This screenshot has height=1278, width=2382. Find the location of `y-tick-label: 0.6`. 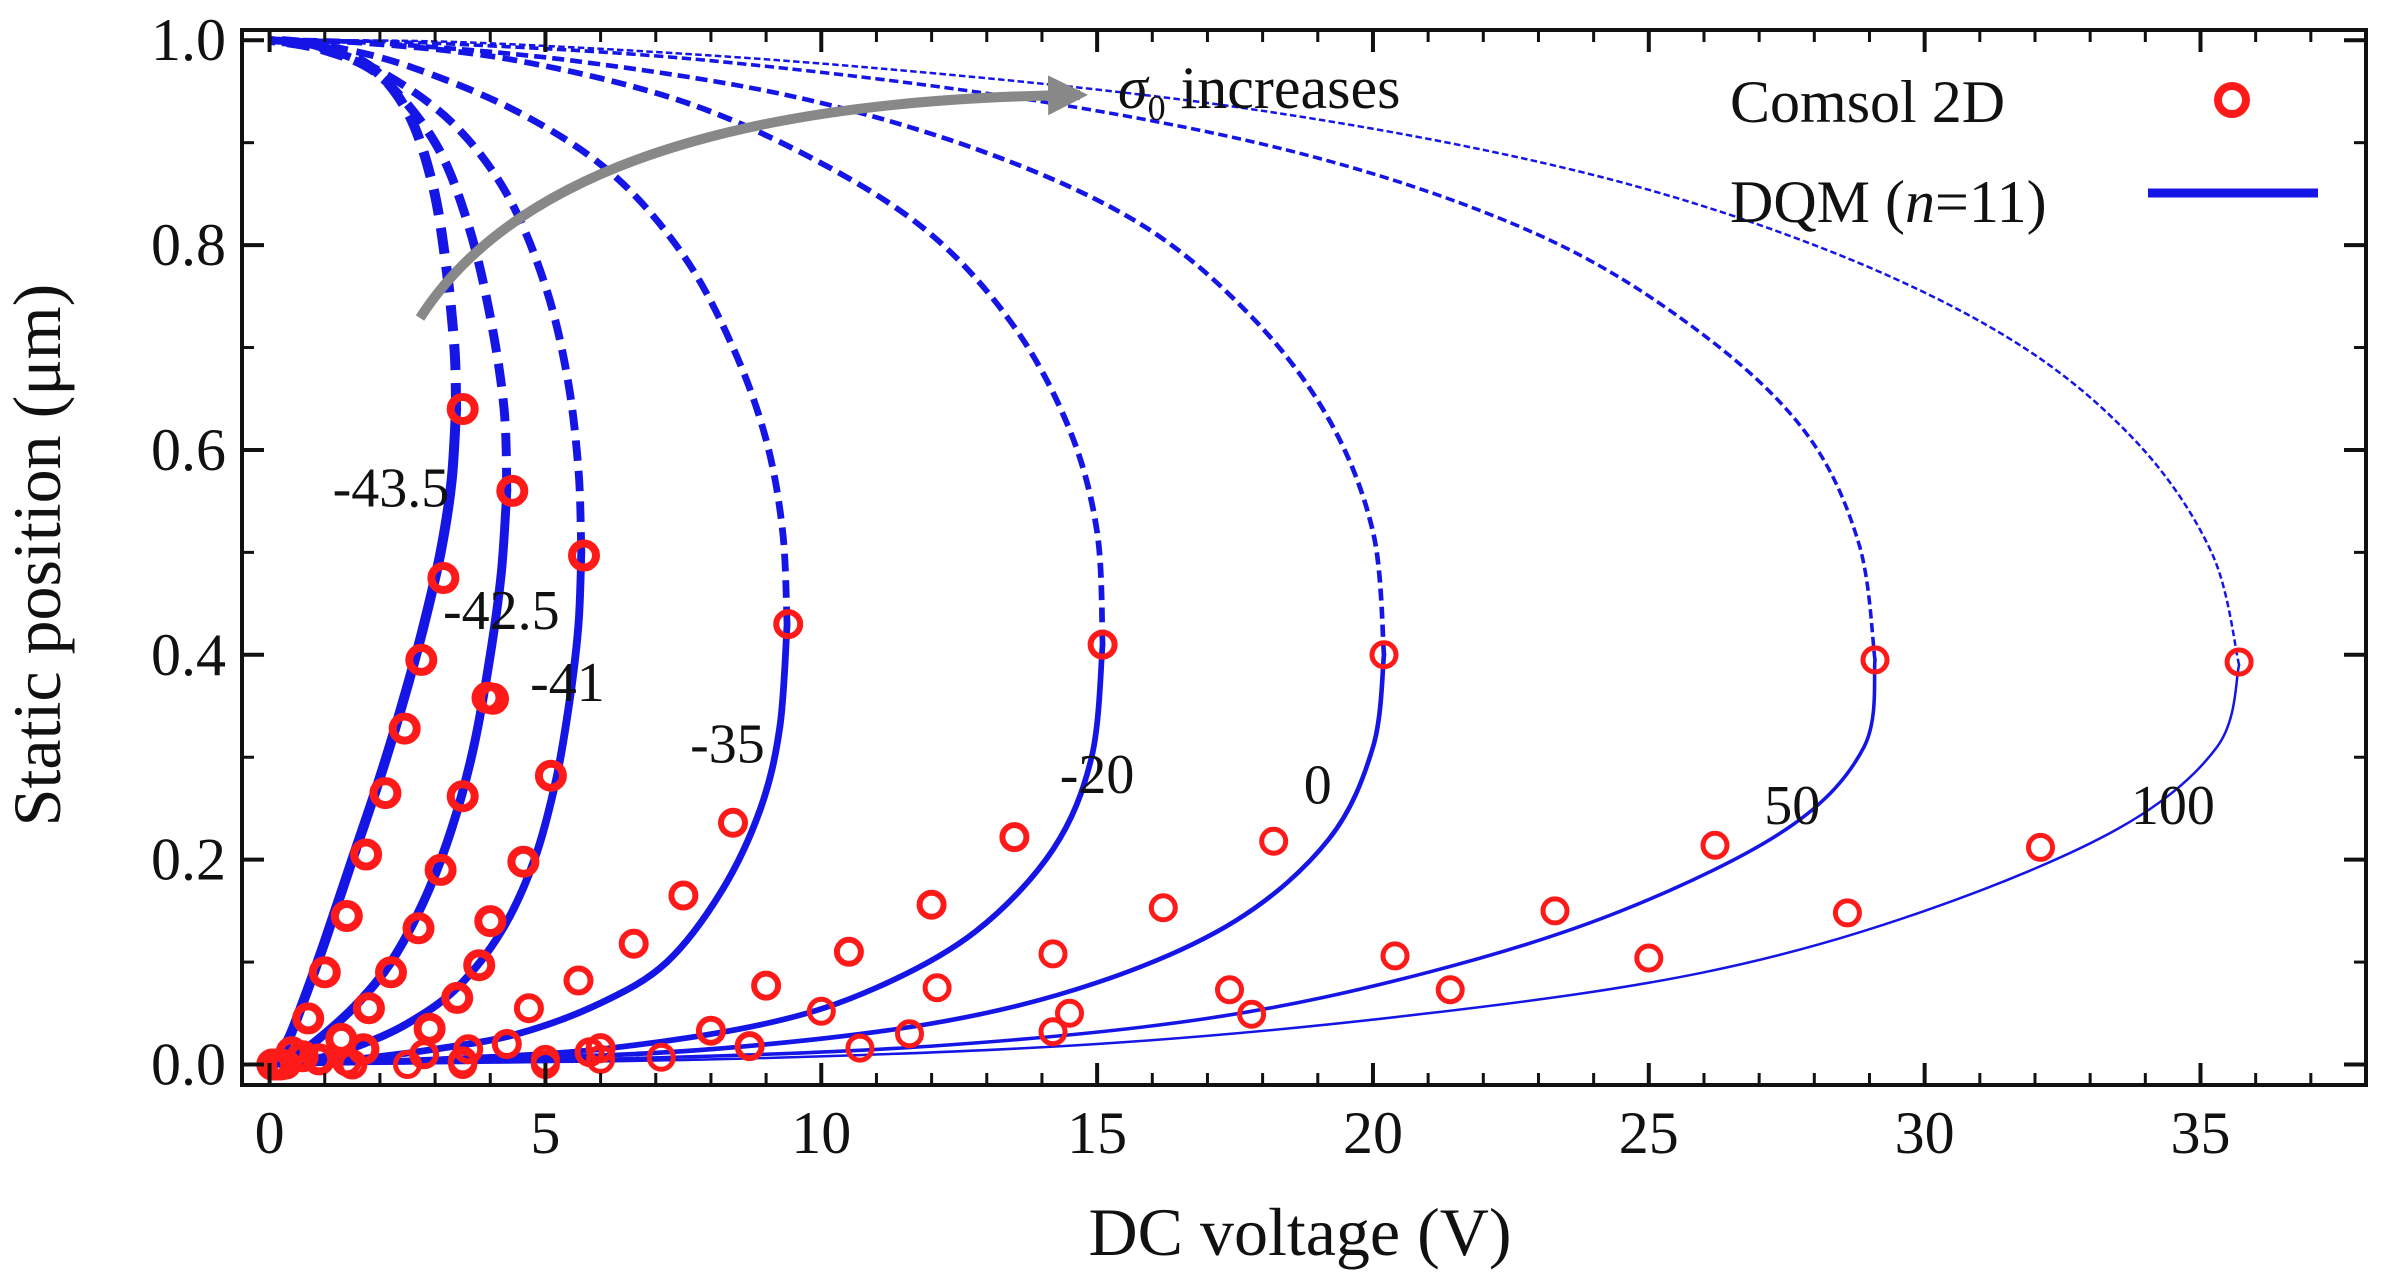

y-tick-label: 0.6 is located at coordinates (188, 450).